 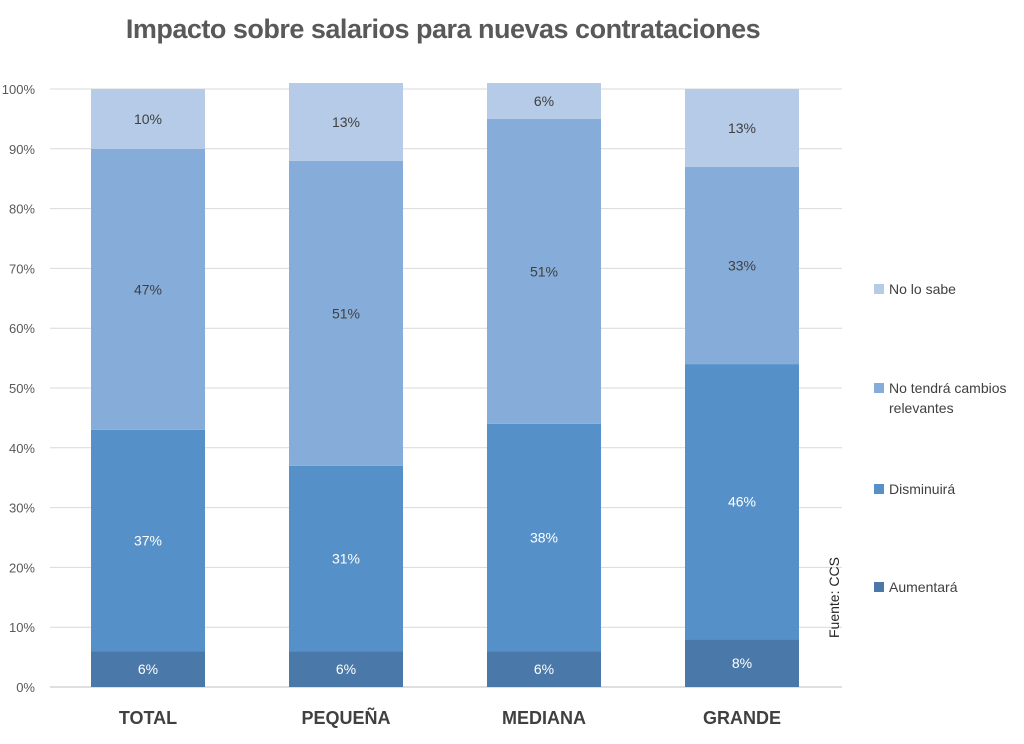 I want to click on y-tick-label: 20%, so click(x=22, y=567).